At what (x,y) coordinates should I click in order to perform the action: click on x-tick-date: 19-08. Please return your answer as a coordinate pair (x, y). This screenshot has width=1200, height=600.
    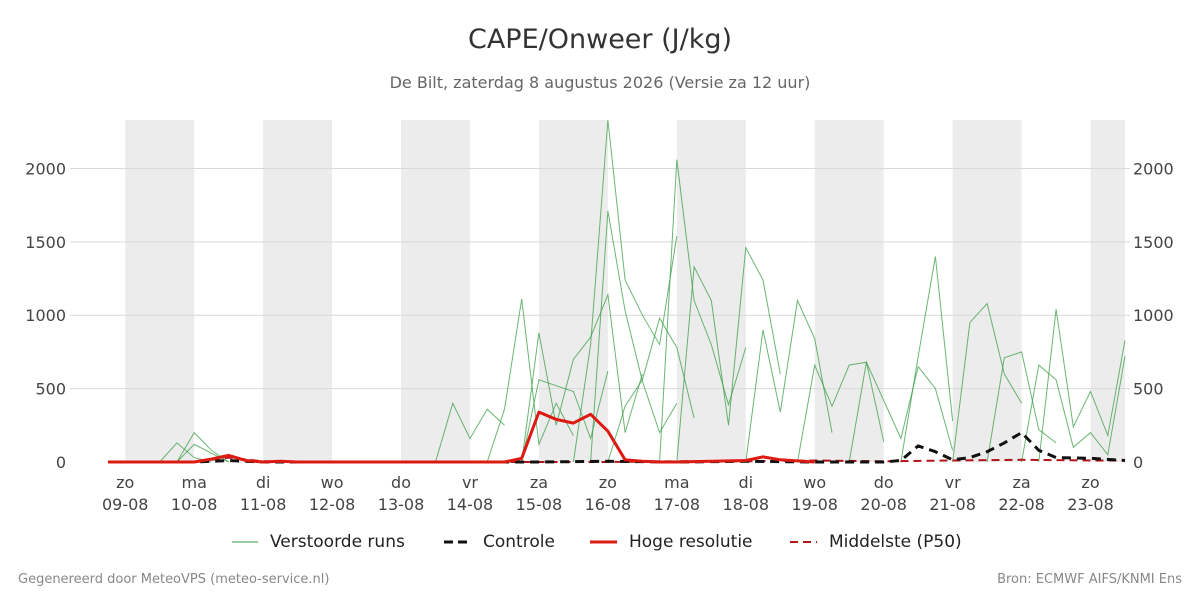
    Looking at the image, I should click on (814, 504).